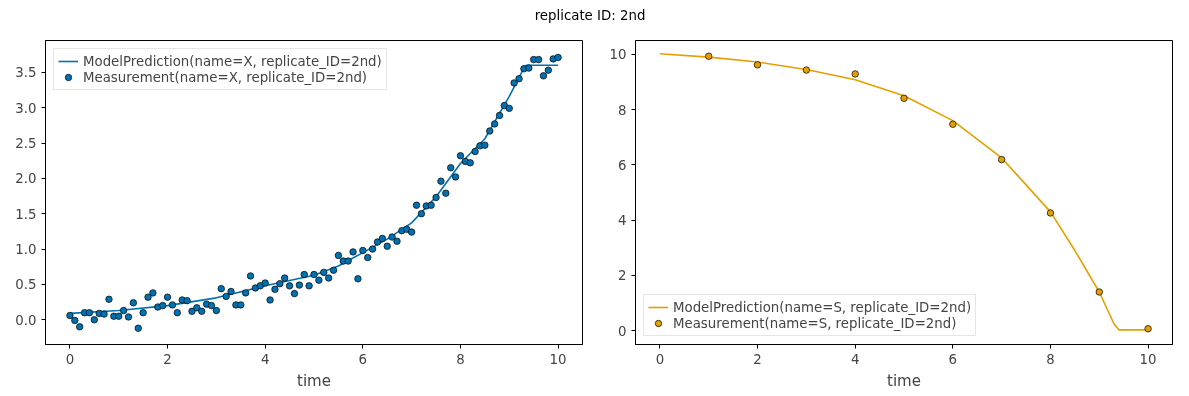 The width and height of the screenshot is (1189, 396). Describe the element at coordinates (622, 221) in the screenshot. I see `y-tick-label: 4` at that location.